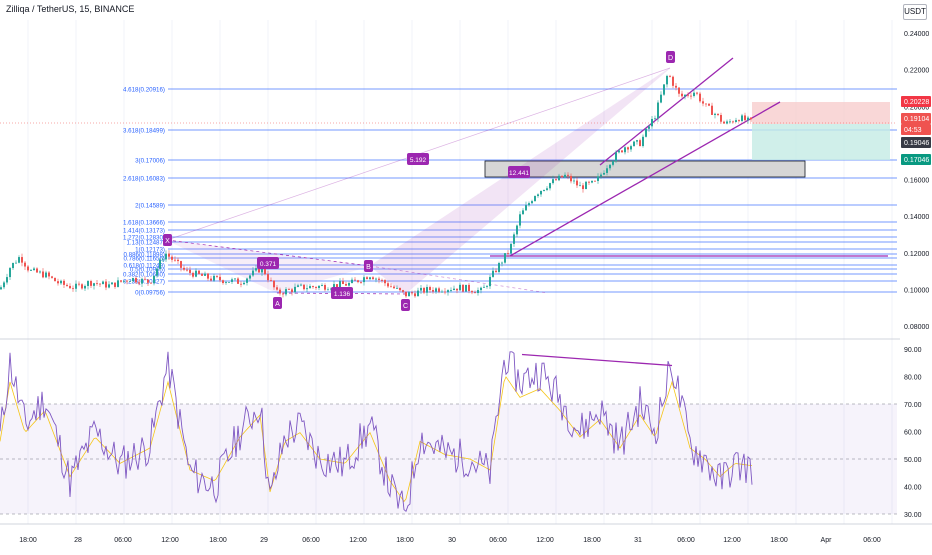 Image resolution: width=932 pixels, height=555 pixels. I want to click on channel-lower-line, so click(645, 179).